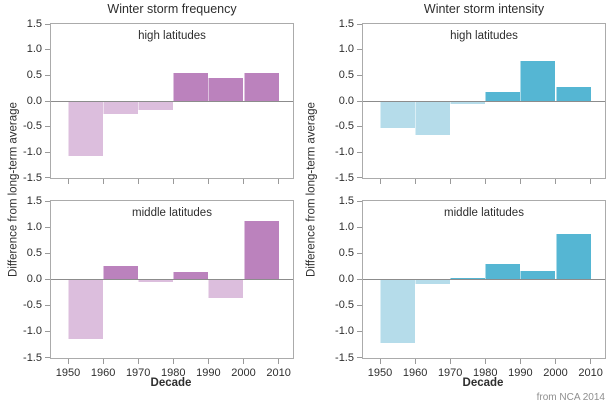 The image size is (610, 410). Describe the element at coordinates (156, 106) in the screenshot. I see `bar-1970s` at that location.